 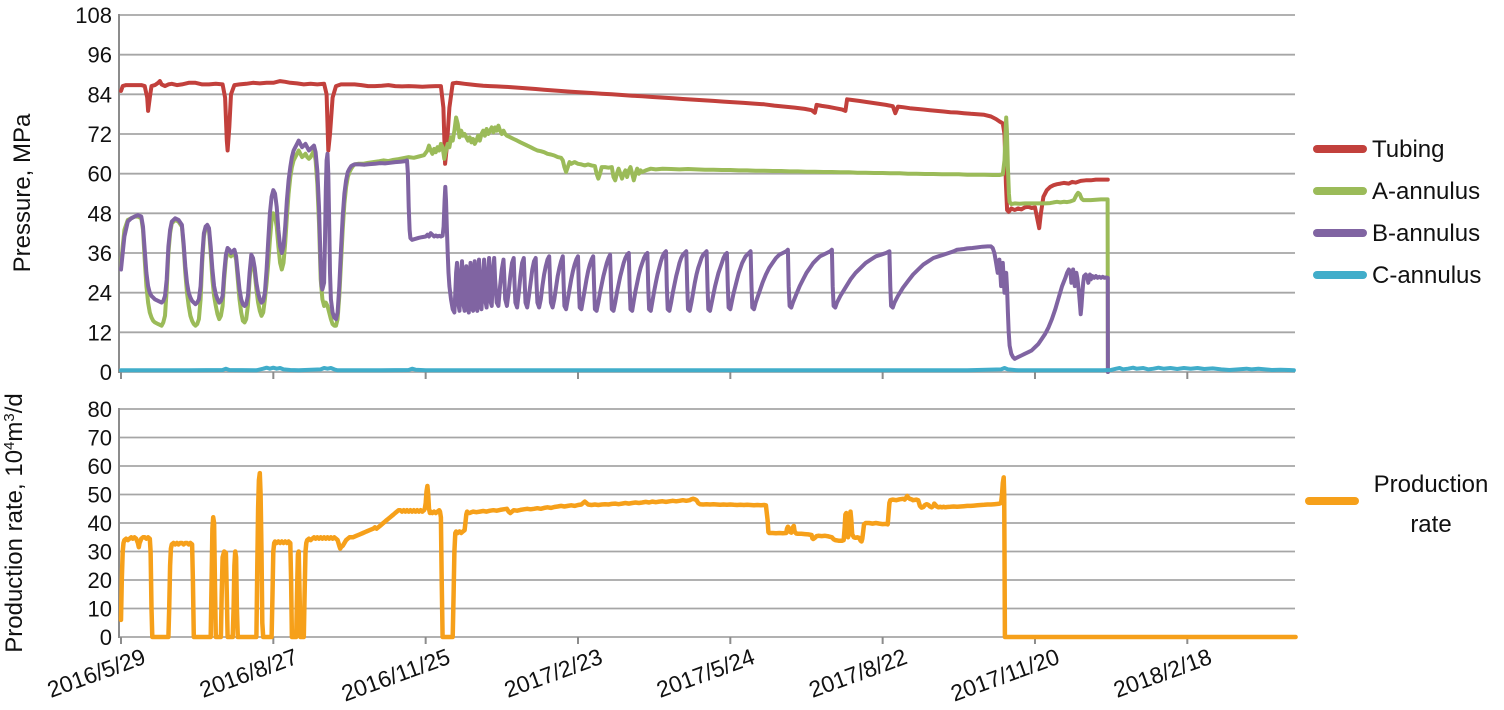 I want to click on y-axis-title-pressure: Pressure, MPa, so click(x=22, y=192).